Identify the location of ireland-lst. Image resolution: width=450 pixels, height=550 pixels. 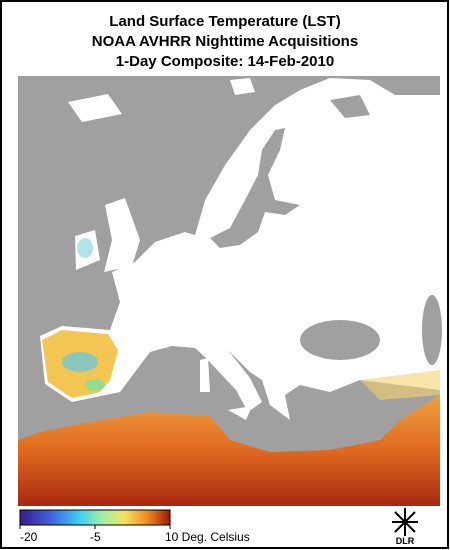
(85, 248).